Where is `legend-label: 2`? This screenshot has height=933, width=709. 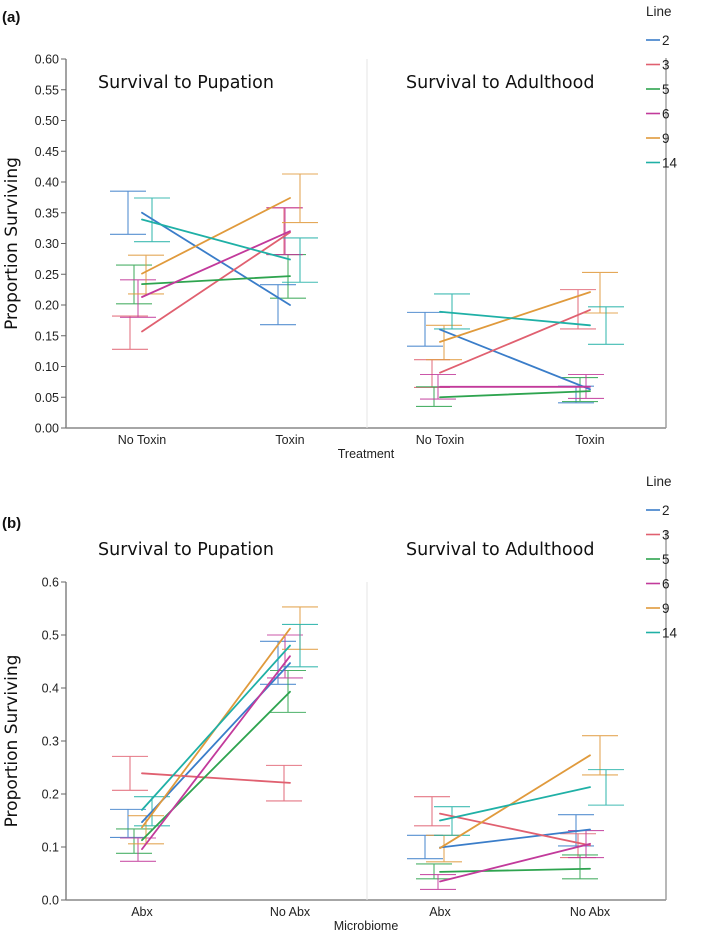 legend-label: 2 is located at coordinates (666, 40).